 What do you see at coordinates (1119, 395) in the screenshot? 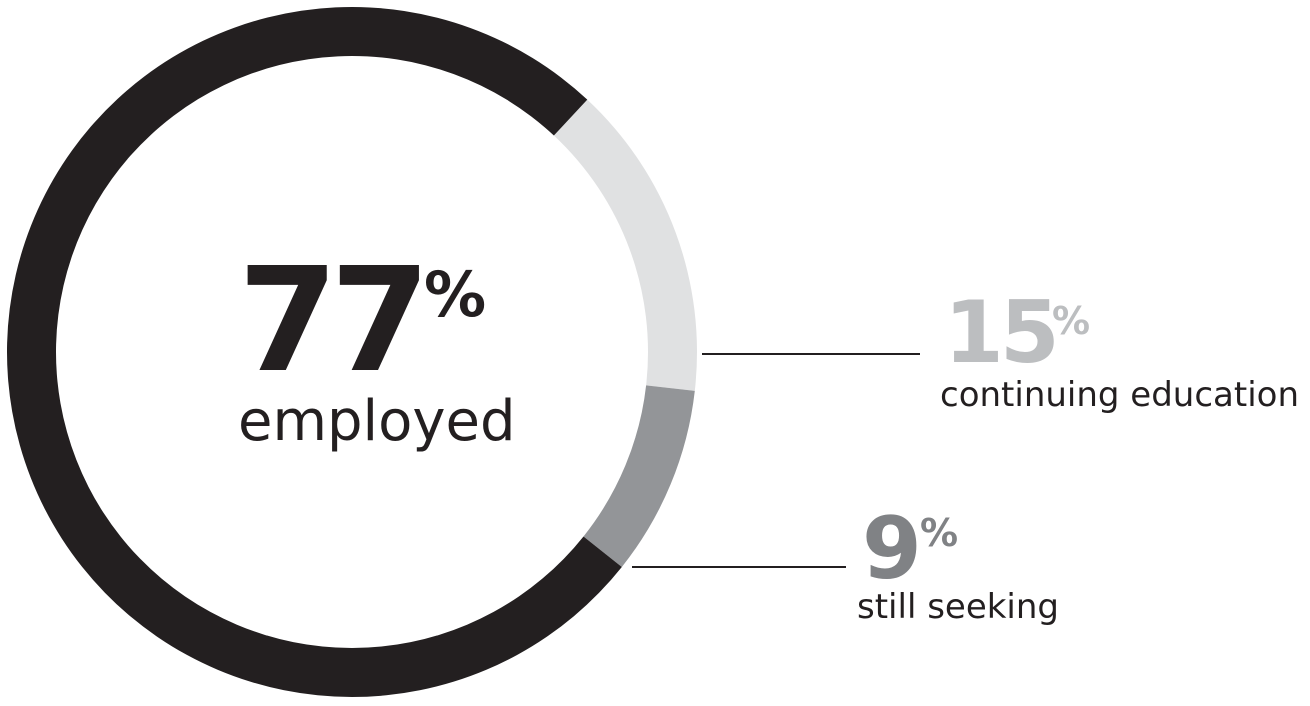
I see `continuing-education-label: continuing education` at bounding box center [1119, 395].